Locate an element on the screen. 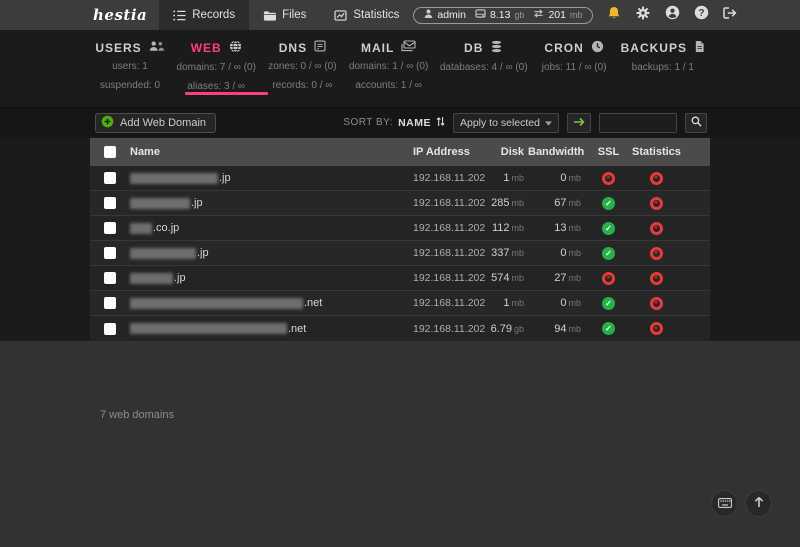 The height and width of the screenshot is (547, 800). question-circle-icon: ? is located at coordinates (701, 15).